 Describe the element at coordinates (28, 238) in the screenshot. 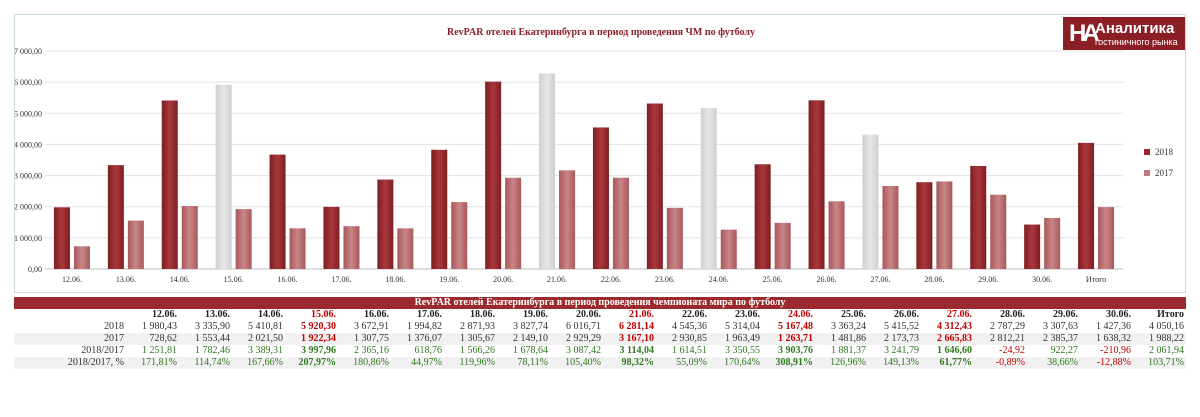

I see `y-tick-label: 1 000,00` at that location.